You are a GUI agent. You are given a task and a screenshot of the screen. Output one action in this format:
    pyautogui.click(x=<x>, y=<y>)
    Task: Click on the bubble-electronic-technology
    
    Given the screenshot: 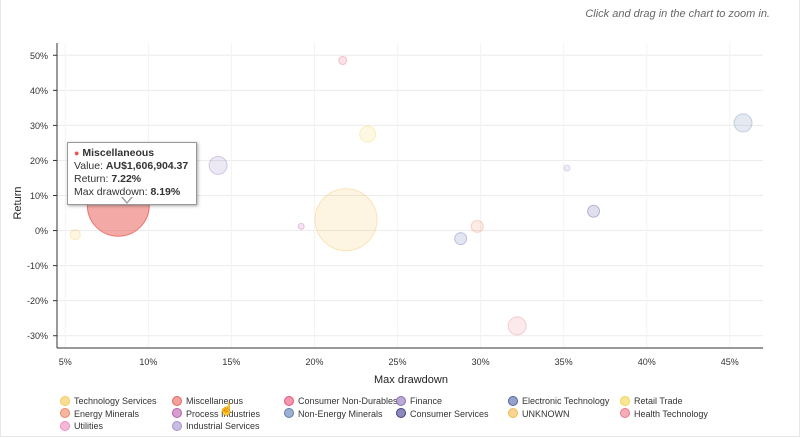 What is the action you would take?
    pyautogui.click(x=461, y=239)
    